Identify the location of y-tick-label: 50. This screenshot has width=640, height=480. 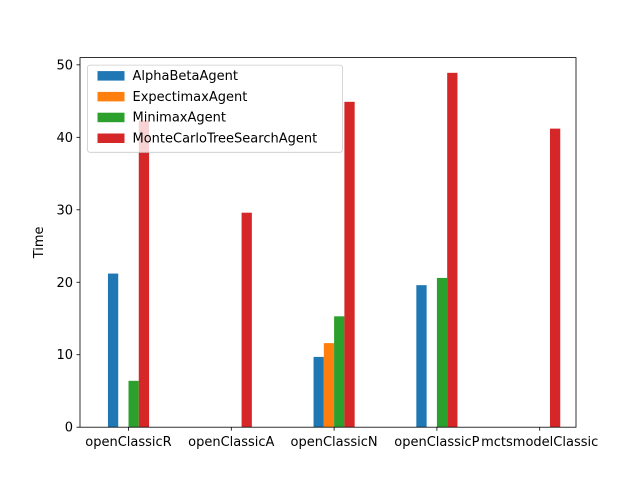
(64, 65).